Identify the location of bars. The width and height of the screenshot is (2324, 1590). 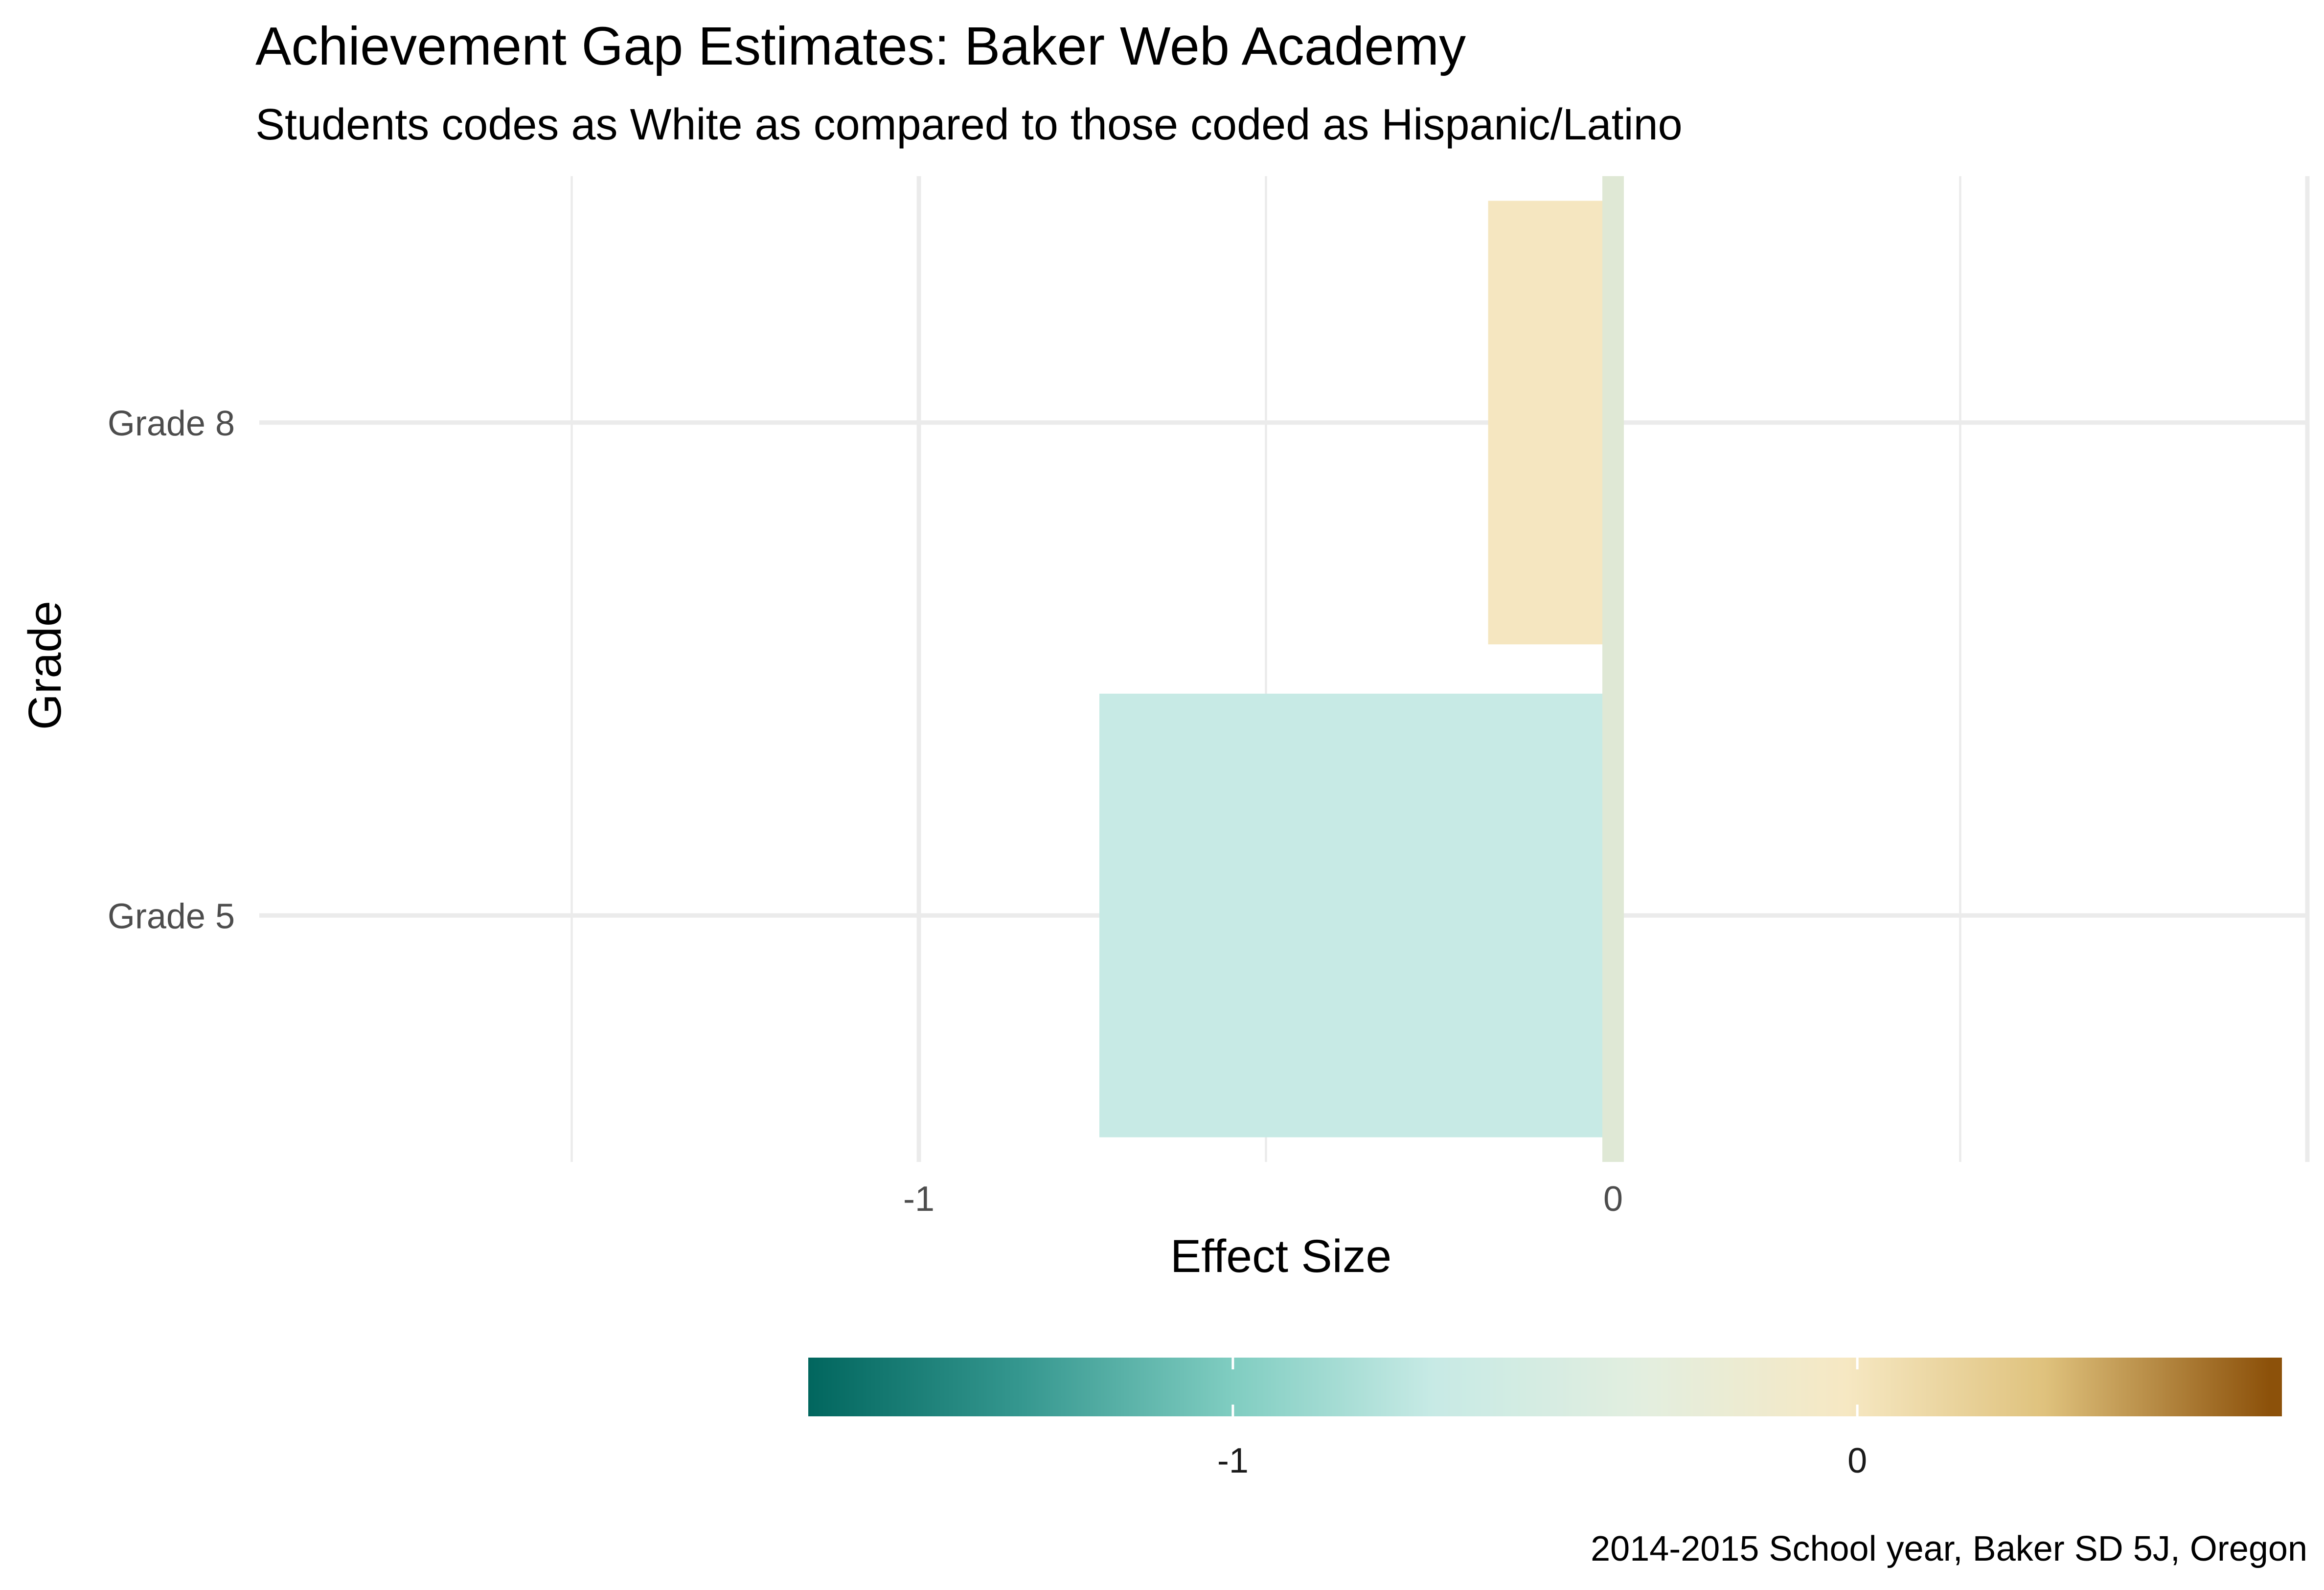
(1356, 669).